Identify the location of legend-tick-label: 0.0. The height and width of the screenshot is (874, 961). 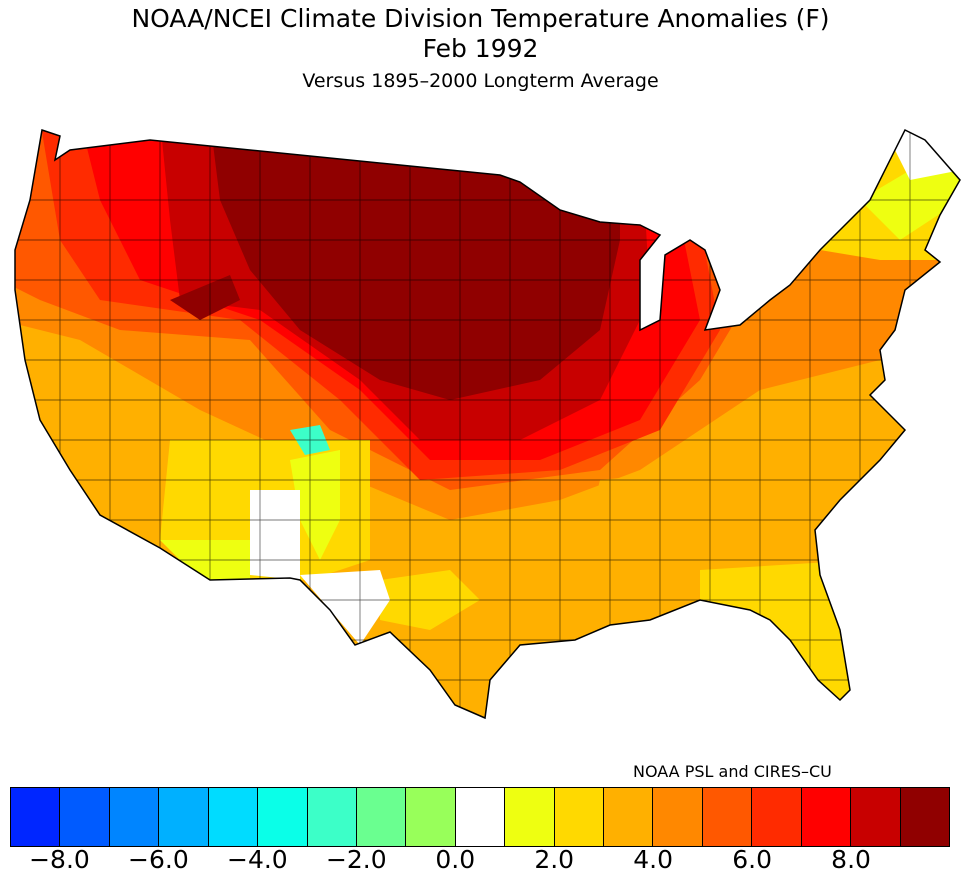
(455, 859).